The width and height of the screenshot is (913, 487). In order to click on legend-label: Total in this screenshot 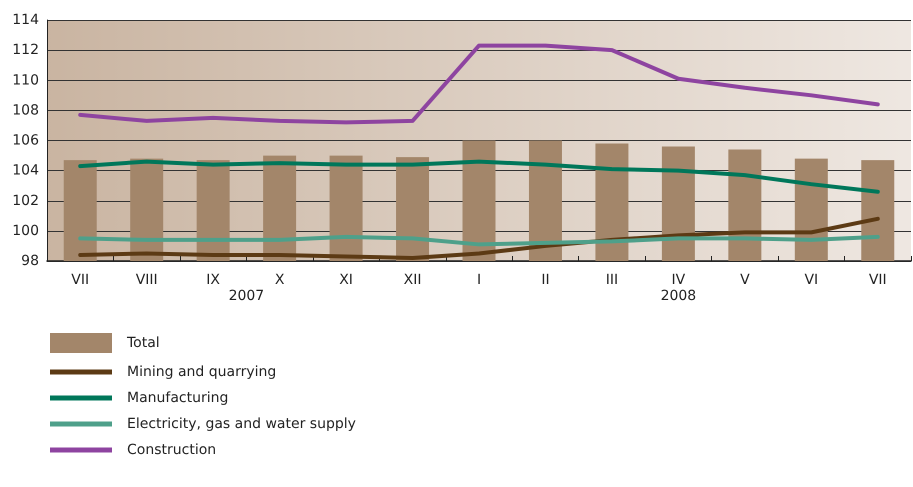, I will do `click(143, 343)`.